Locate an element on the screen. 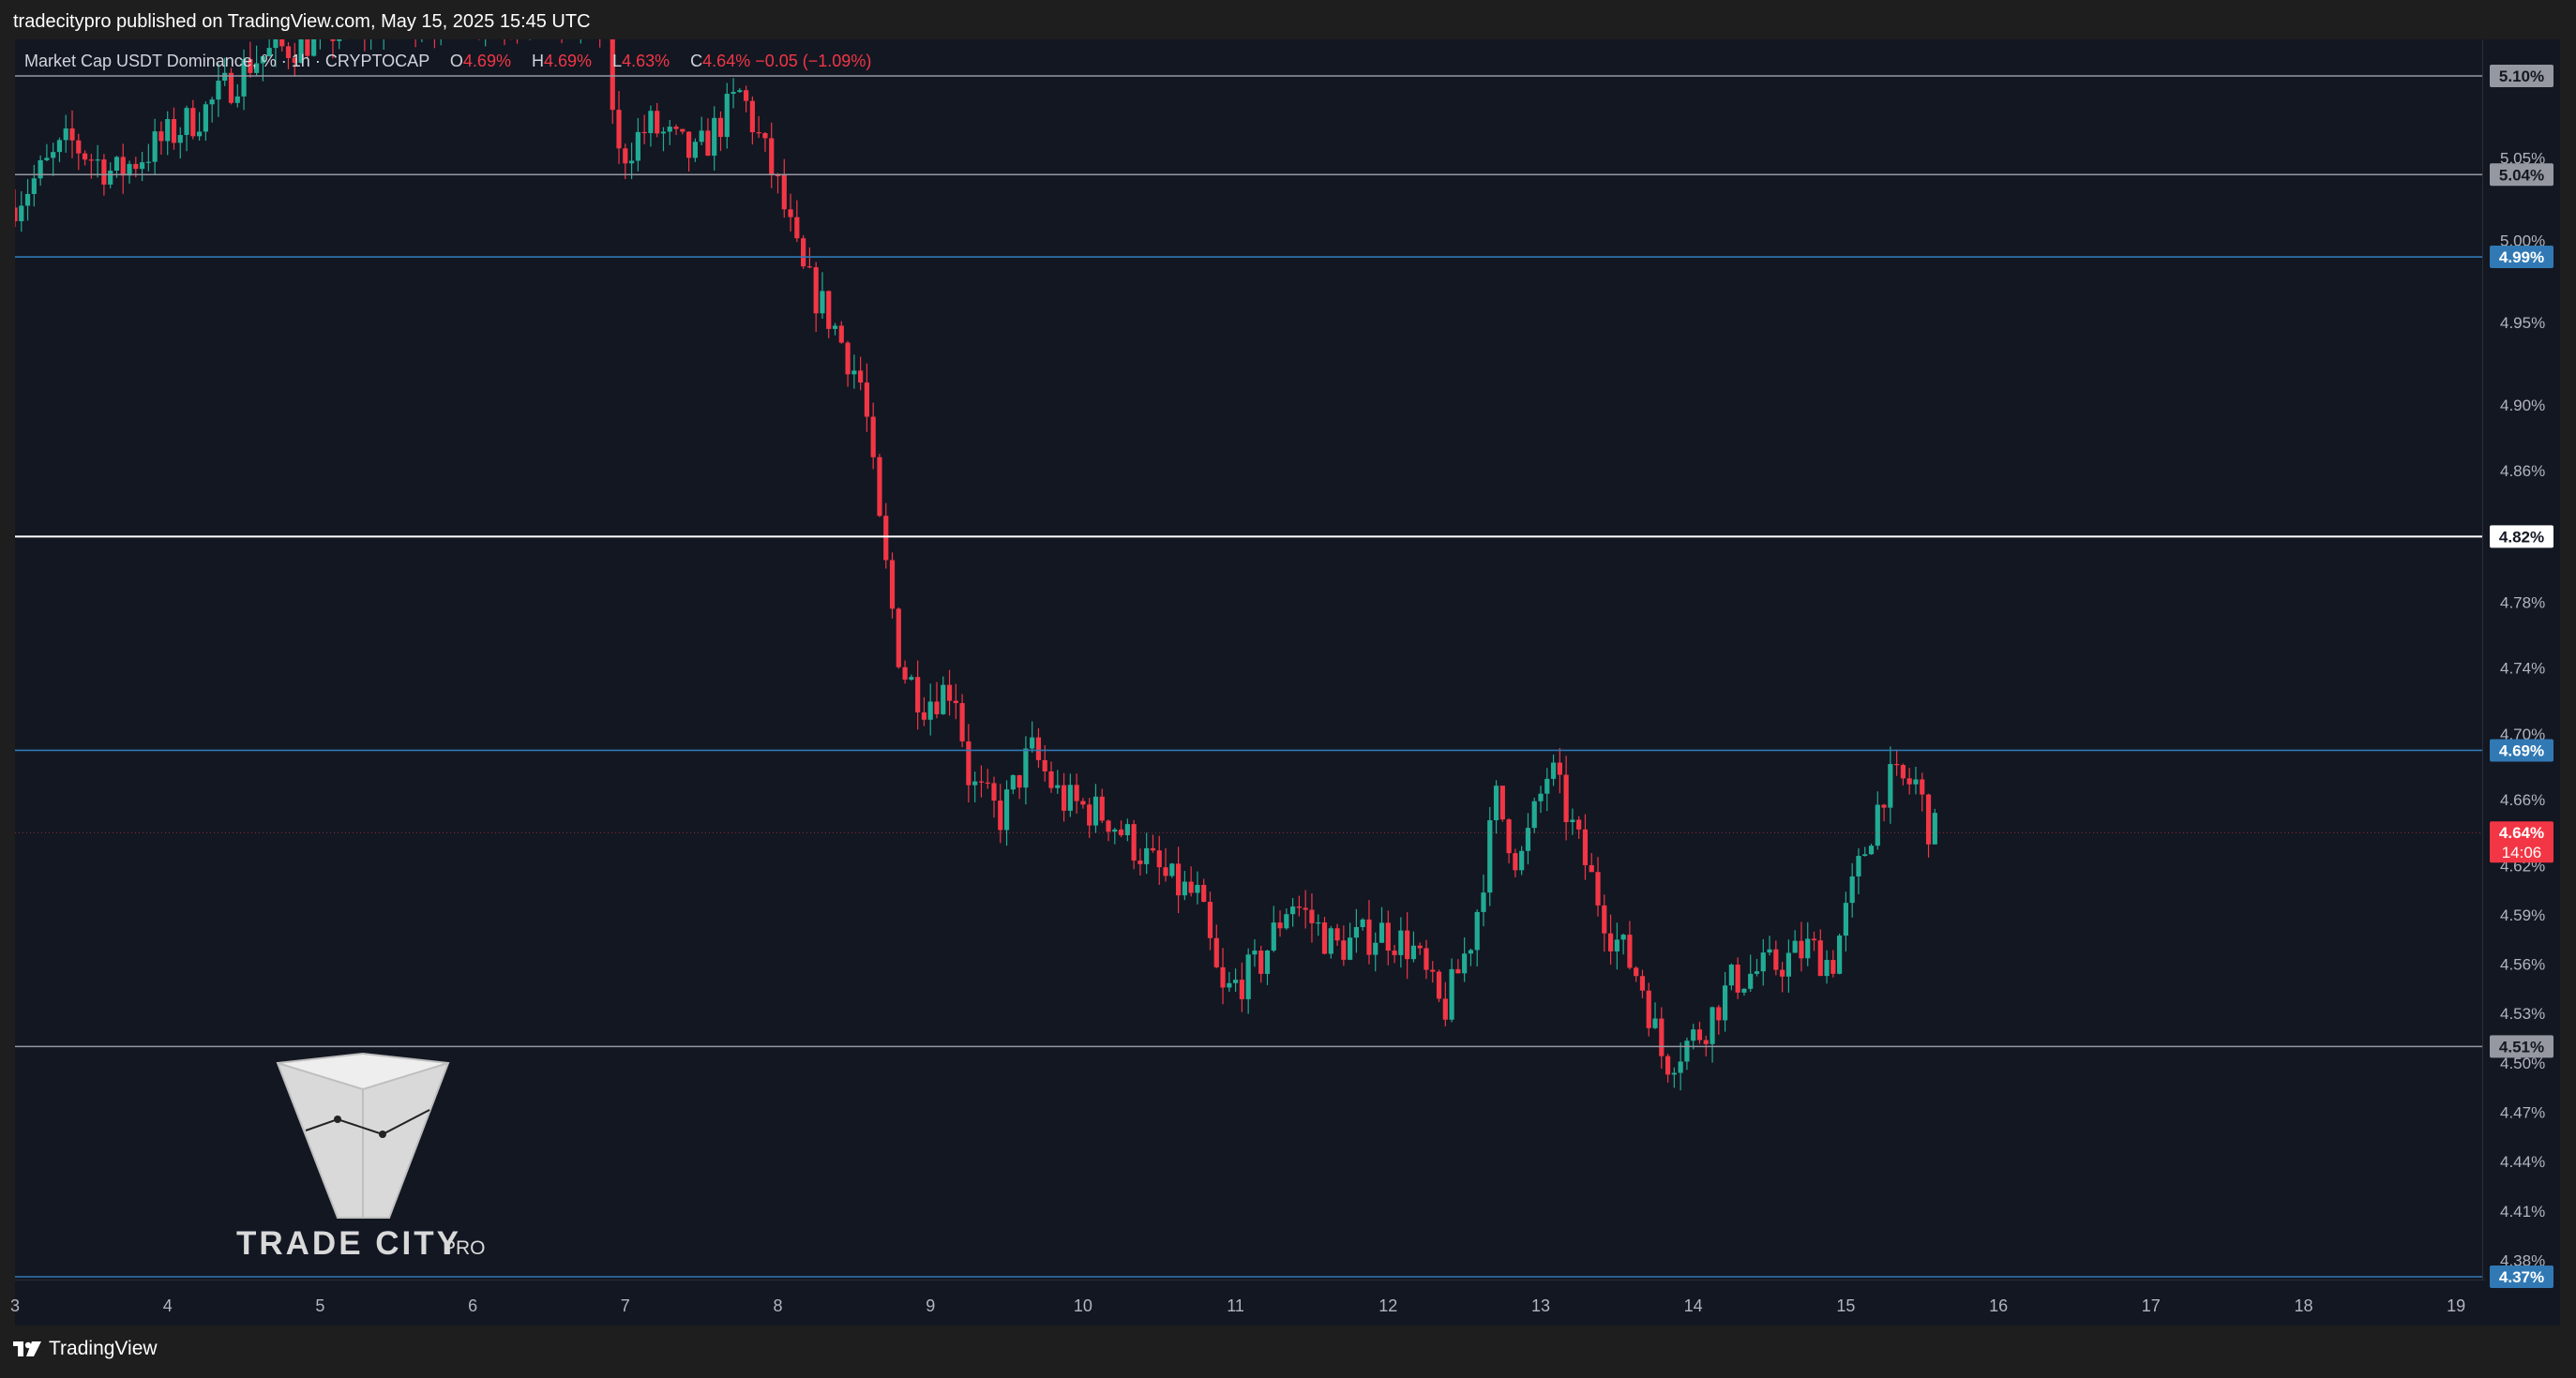 Image resolution: width=2576 pixels, height=1378 pixels. y-tick-label: 4.50% is located at coordinates (2522, 1063).